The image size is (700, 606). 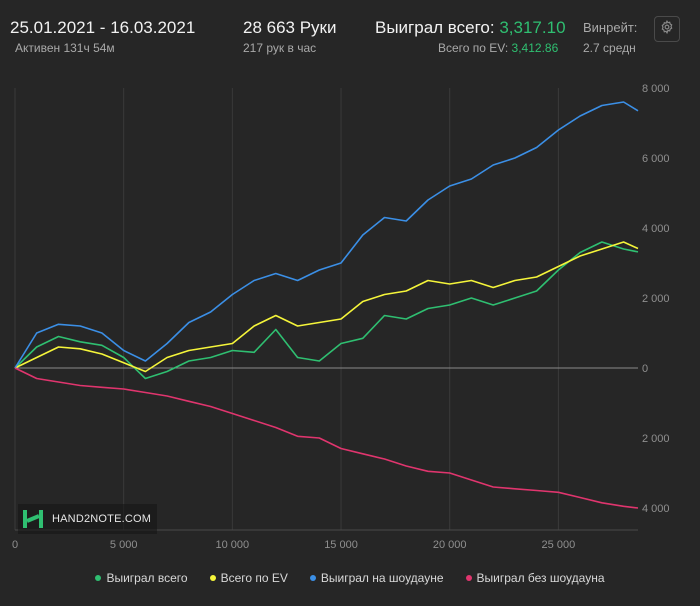 What do you see at coordinates (532, 27) in the screenshot?
I see `won-total-value: 3,317.10` at bounding box center [532, 27].